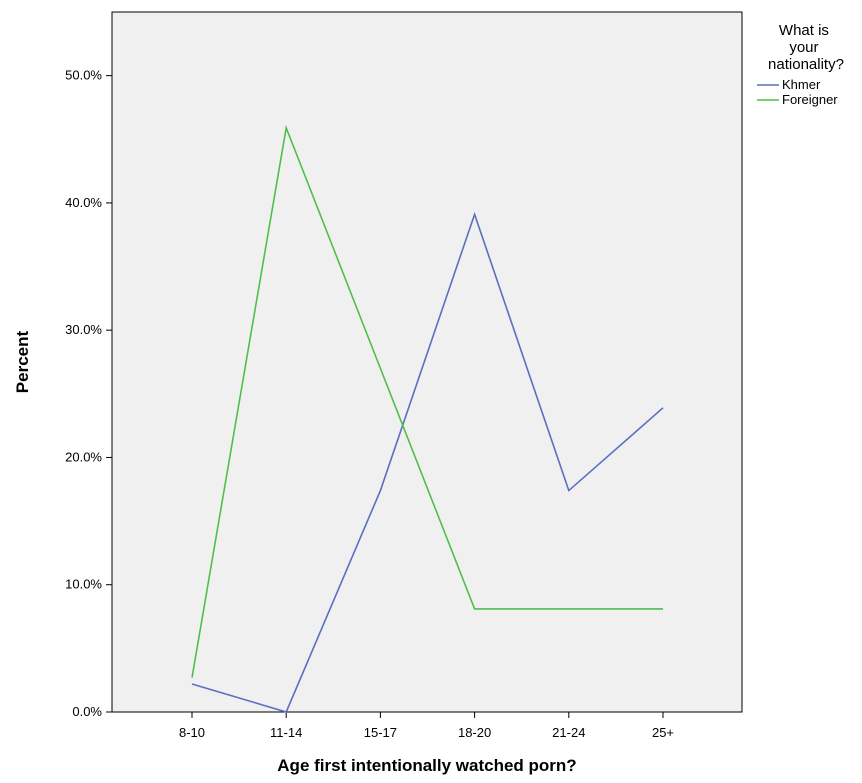 This screenshot has width=862, height=783. Describe the element at coordinates (663, 732) in the screenshot. I see `x-tick-label: 25+` at that location.